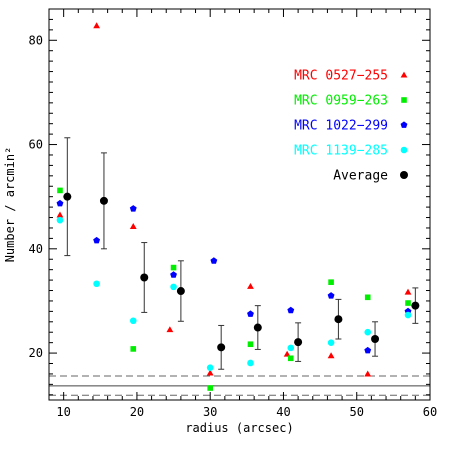 Image resolution: width=450 pixels, height=450 pixels. Describe the element at coordinates (36, 145) in the screenshot. I see `y-tick-label: 60` at that location.